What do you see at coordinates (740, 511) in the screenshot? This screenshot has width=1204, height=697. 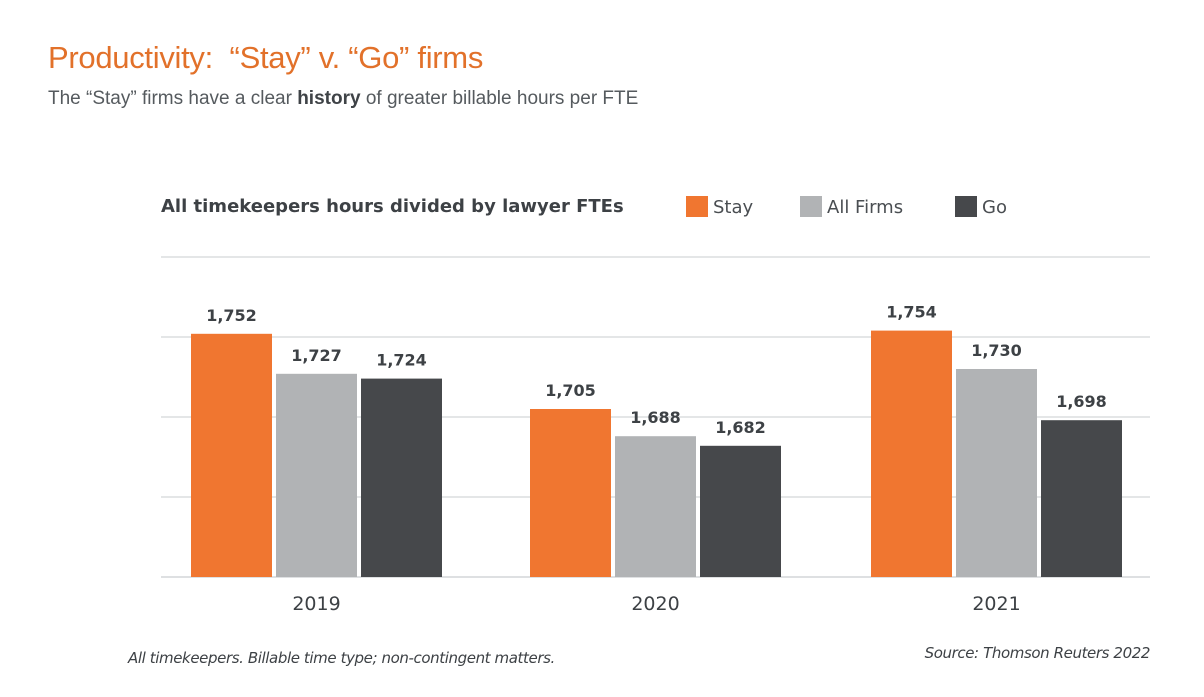 I see `bar-go-2020` at bounding box center [740, 511].